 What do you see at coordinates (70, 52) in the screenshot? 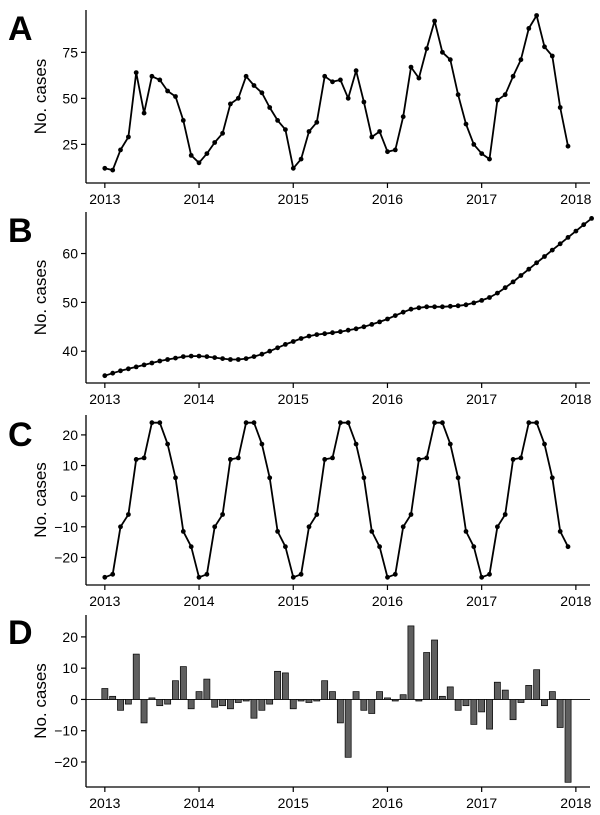
I see `y-tick-label: 75` at bounding box center [70, 52].